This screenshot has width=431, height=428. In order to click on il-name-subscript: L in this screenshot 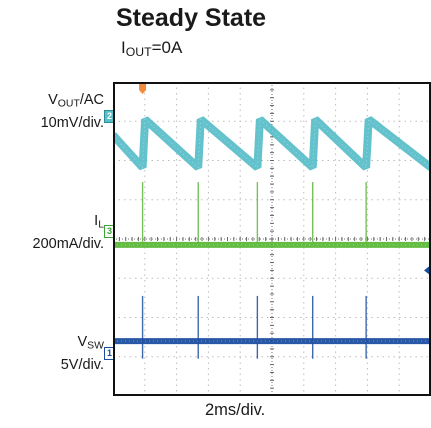, I will do `click(101, 225)`.